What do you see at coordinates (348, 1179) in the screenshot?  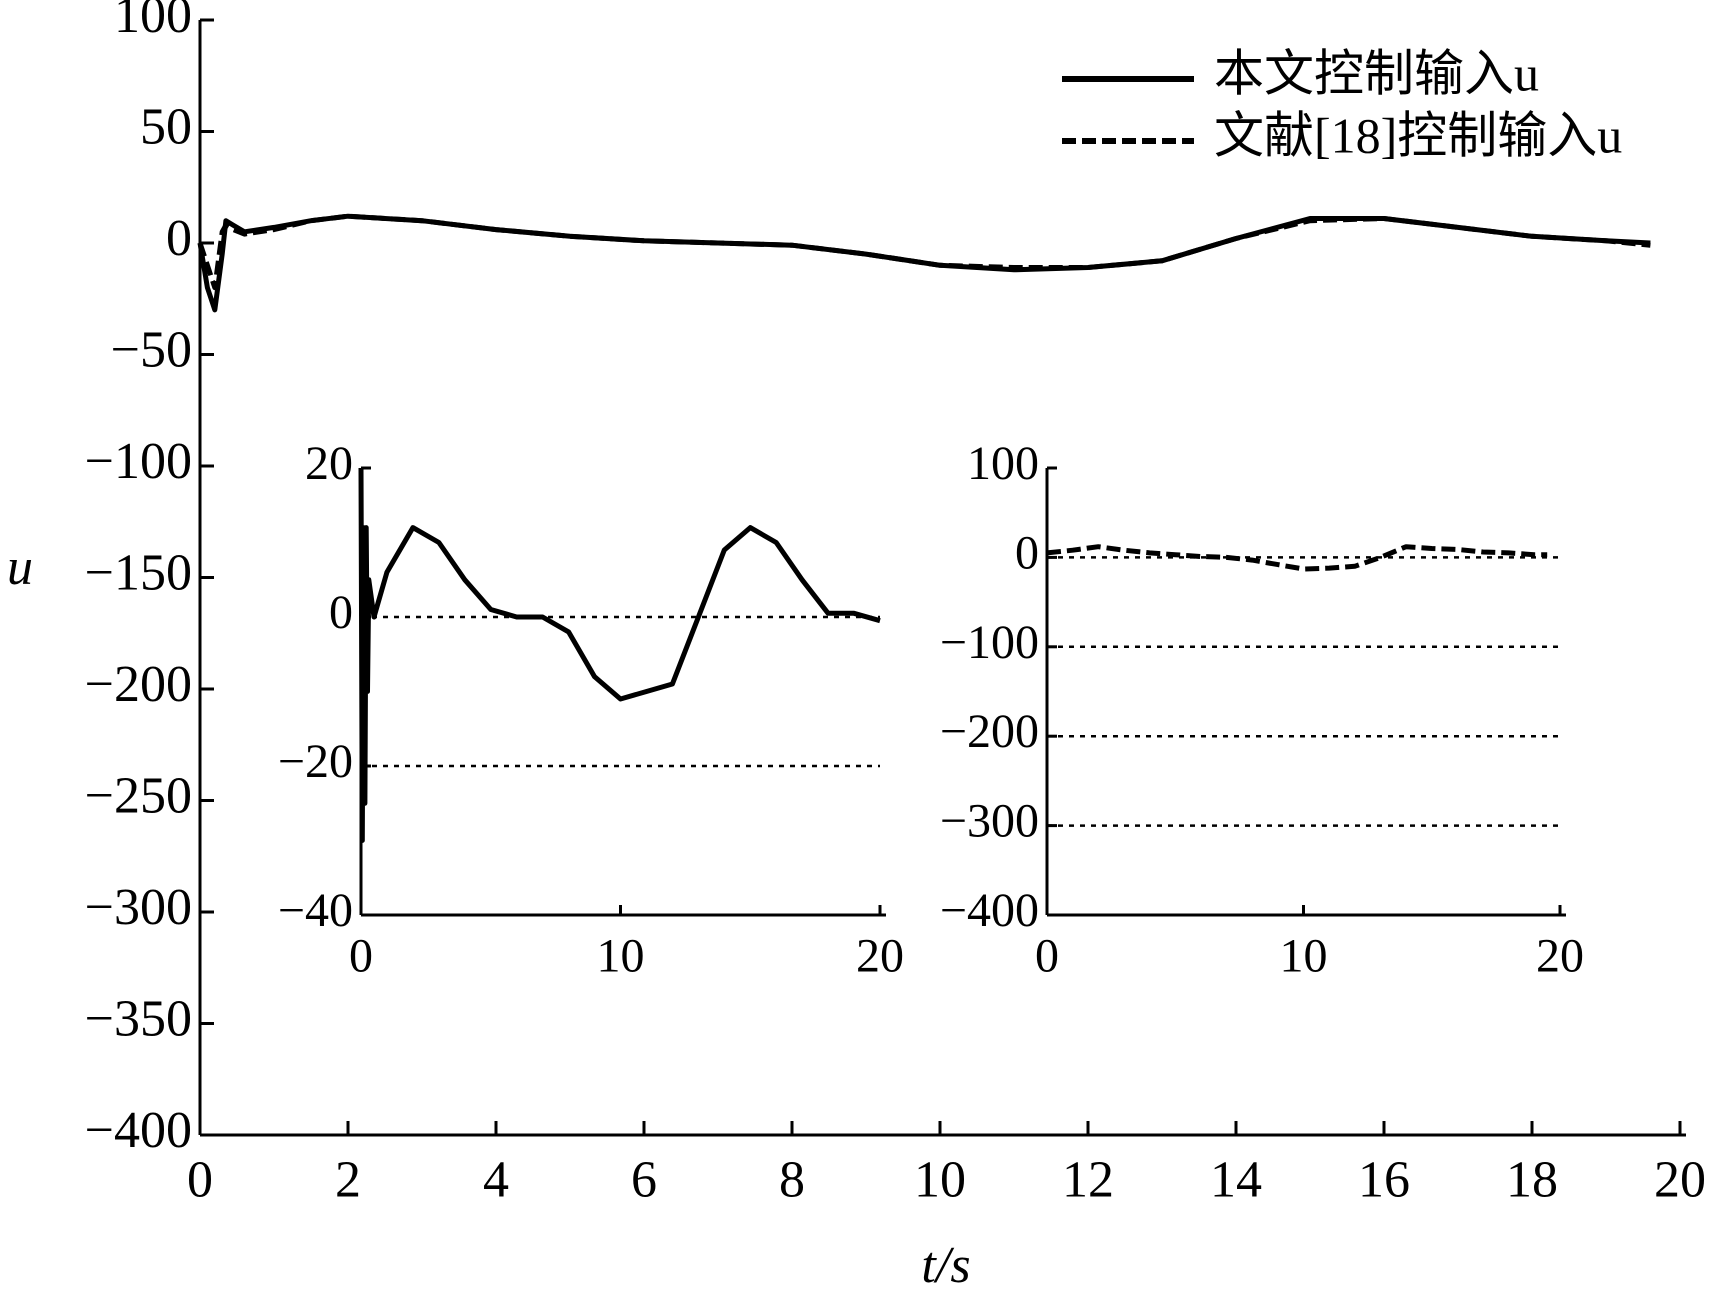 I see `x-tick-label: 2` at bounding box center [348, 1179].